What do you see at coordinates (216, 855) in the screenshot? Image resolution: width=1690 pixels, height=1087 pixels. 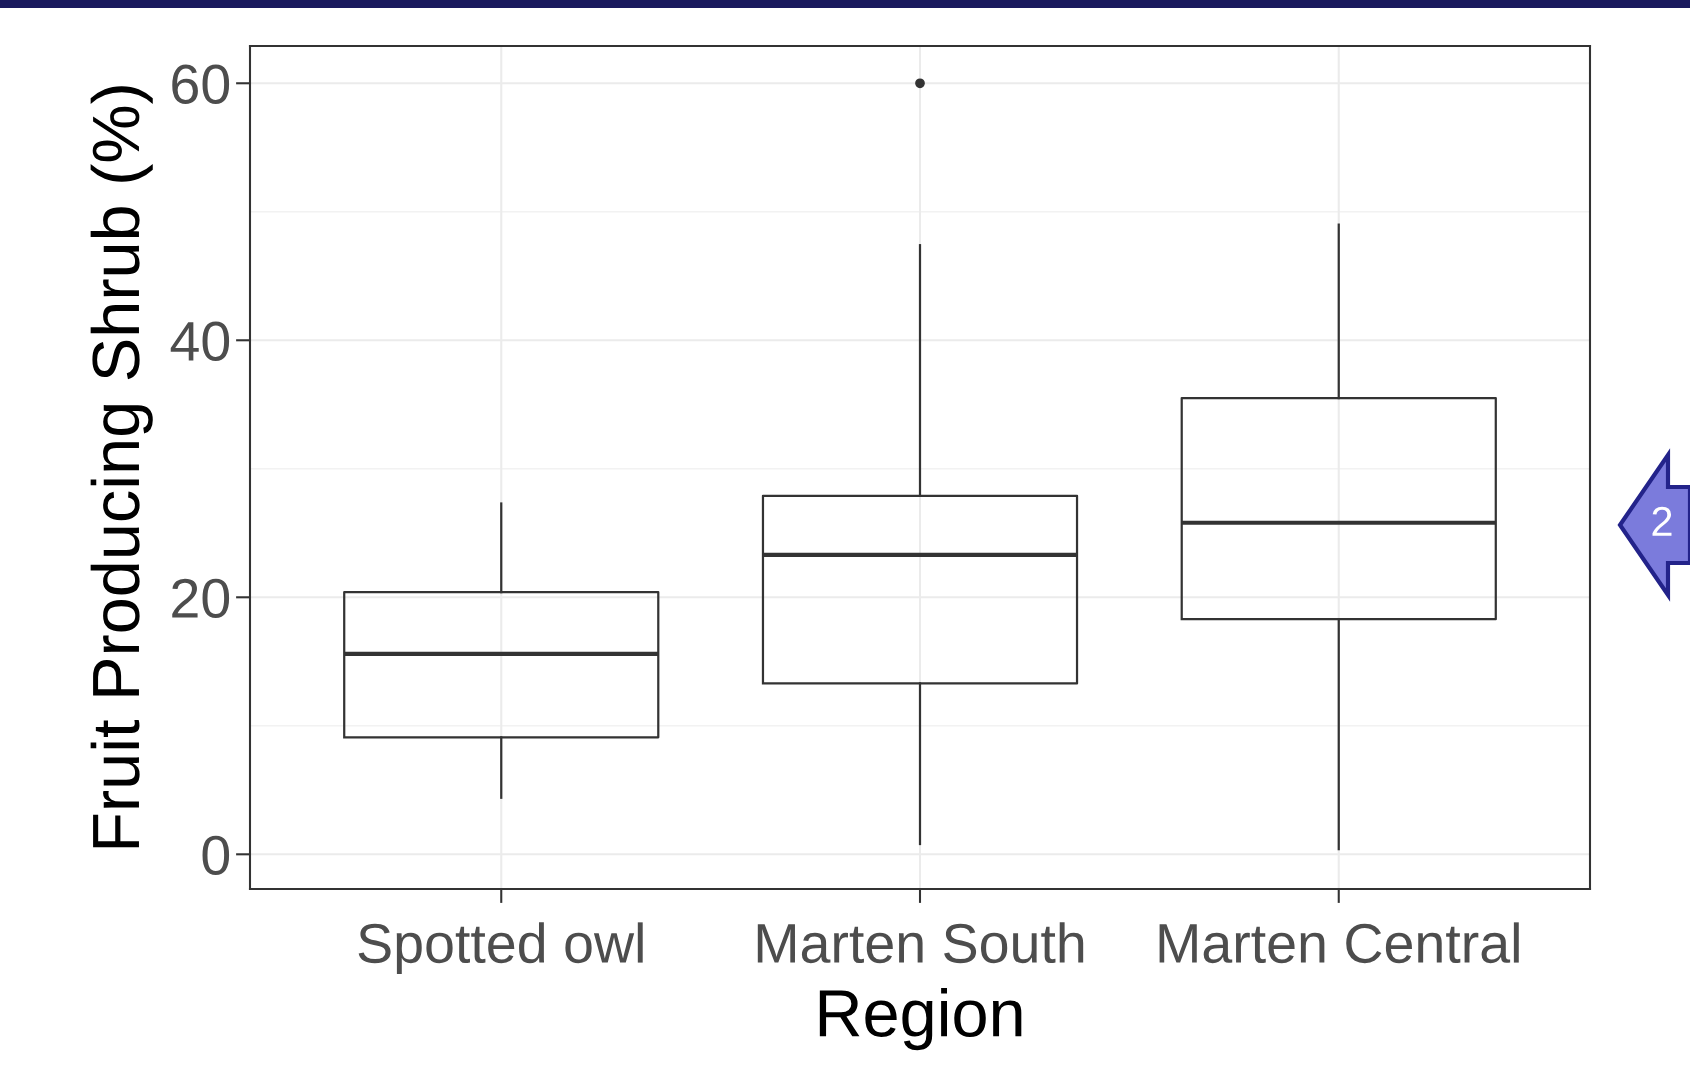 I see `y-tick-label: 0` at bounding box center [216, 855].